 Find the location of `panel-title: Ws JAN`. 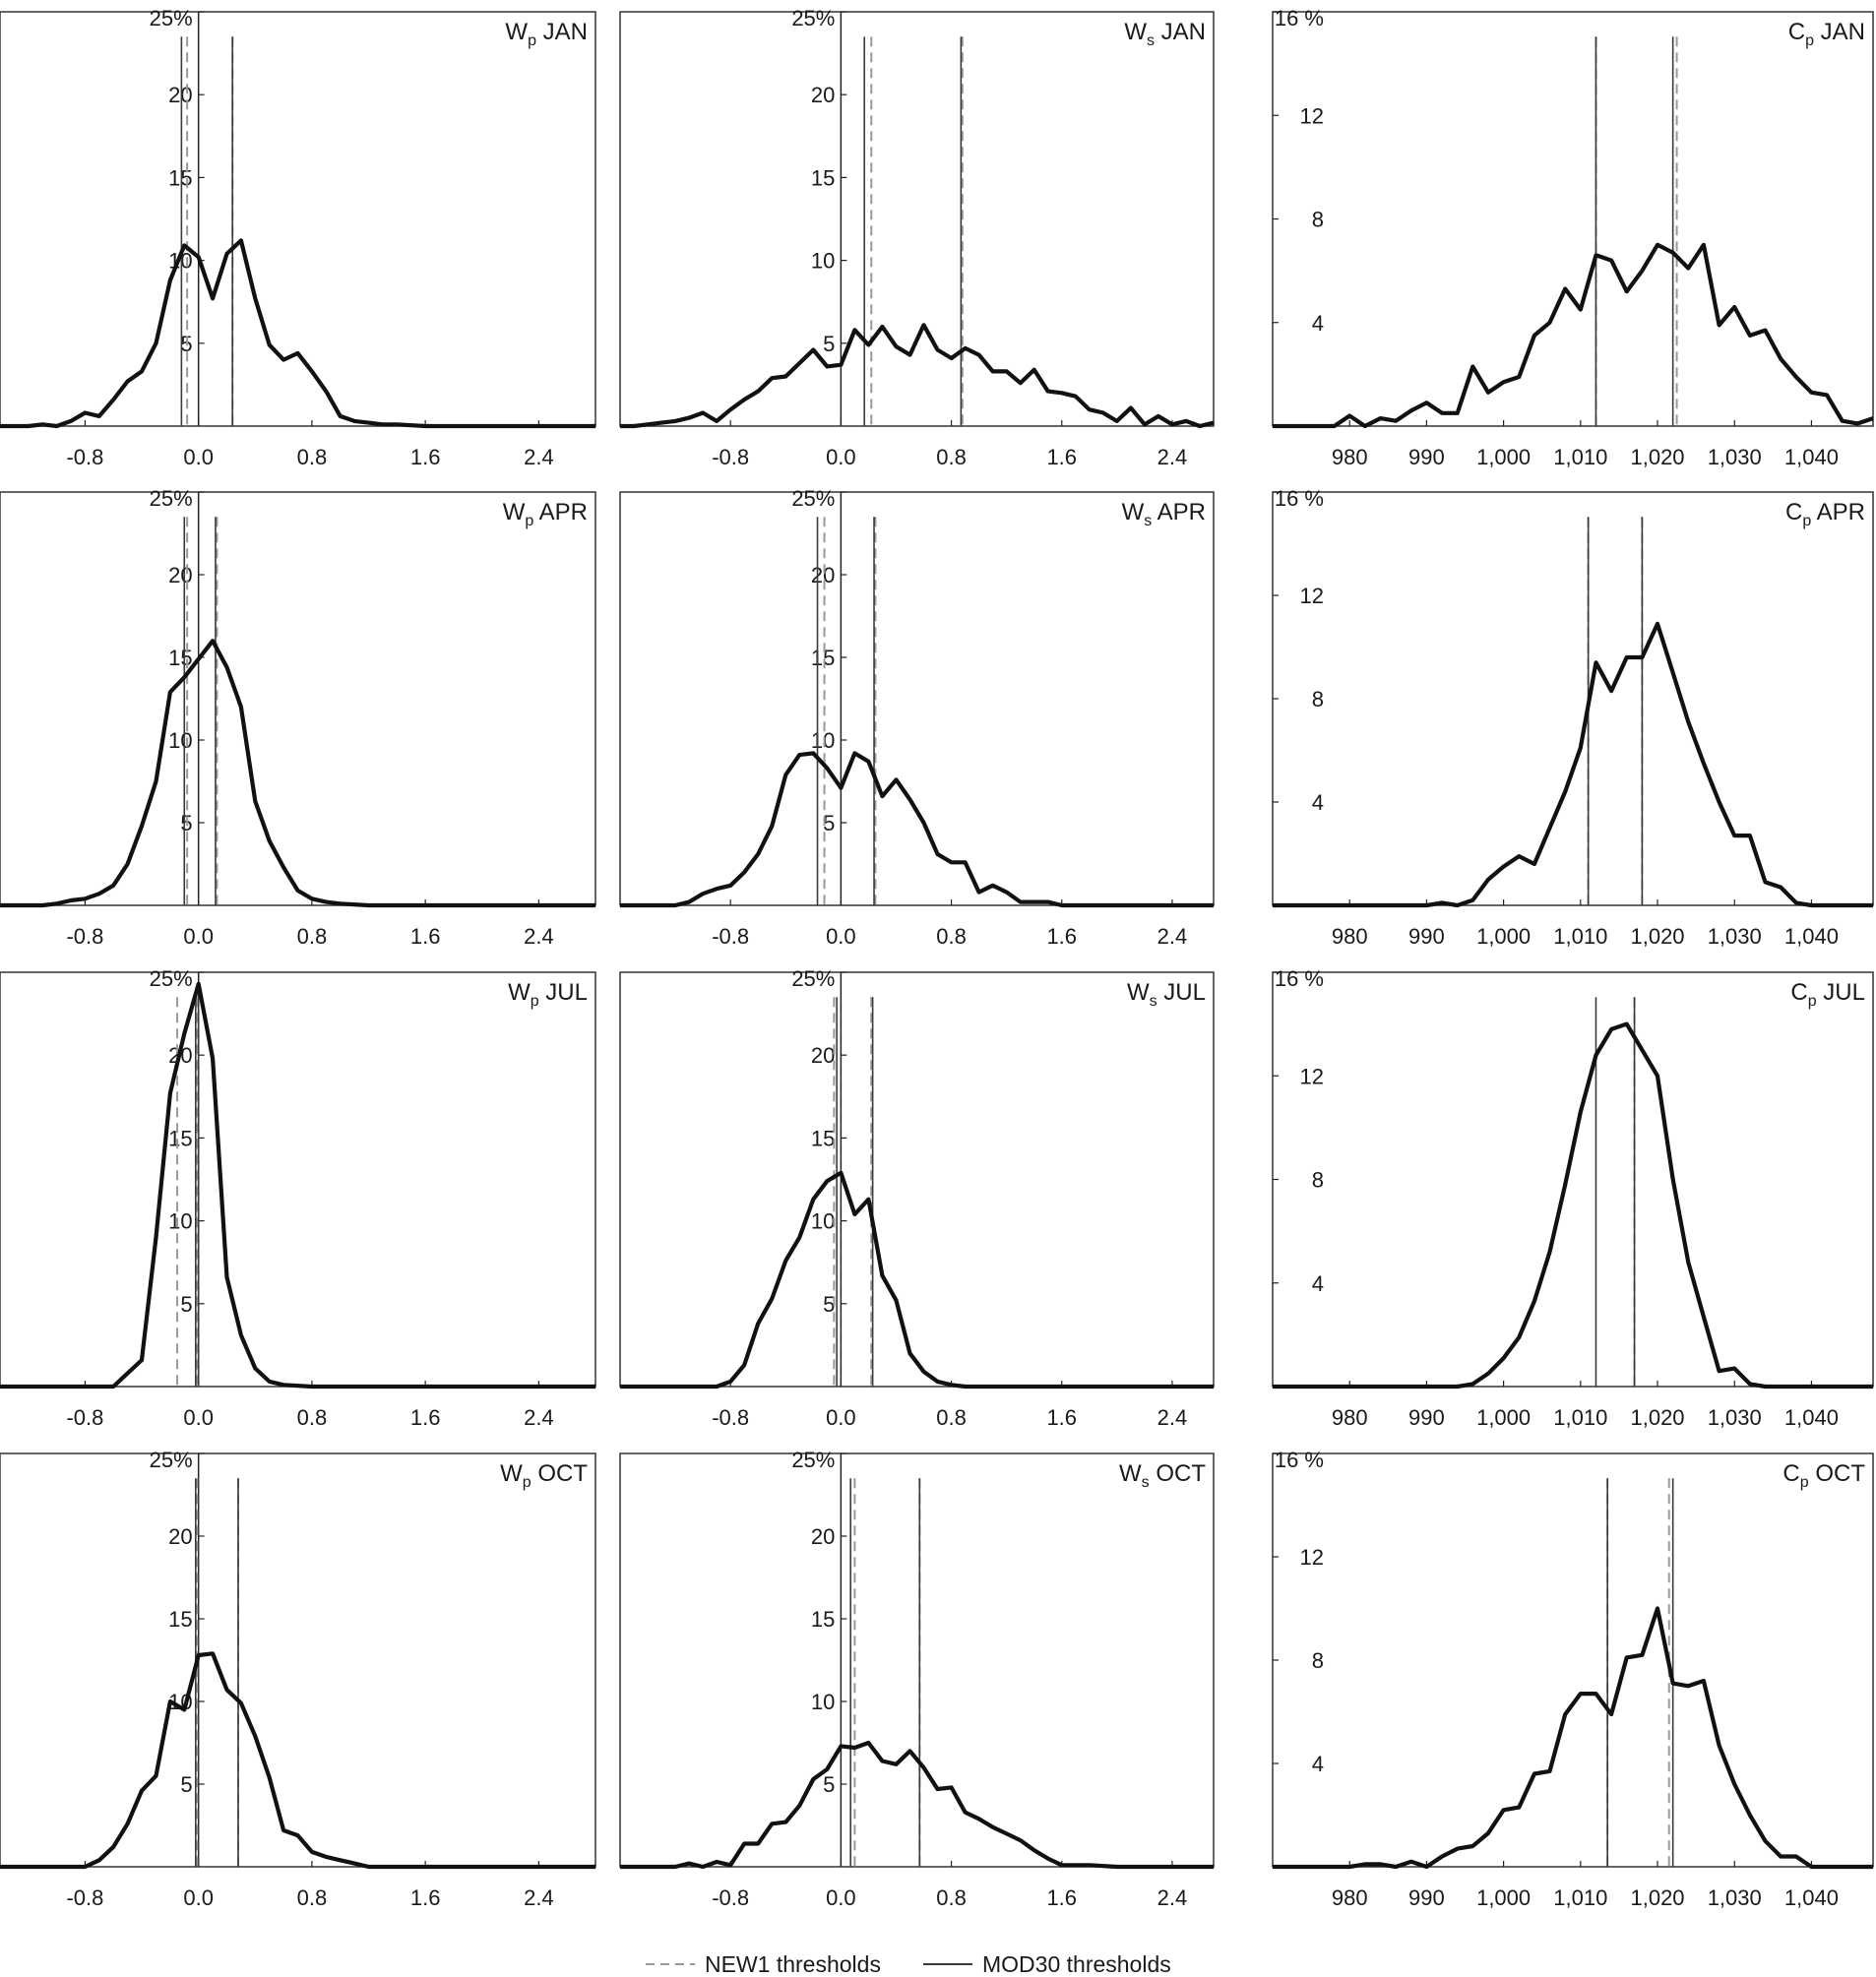

panel-title: Ws JAN is located at coordinates (1165, 34).